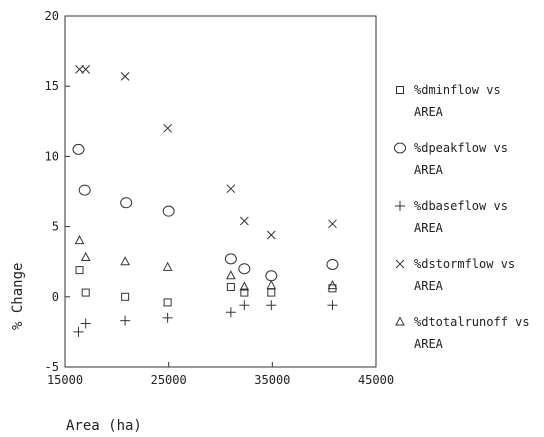  Describe the element at coordinates (464, 264) in the screenshot. I see `legend-label: %dstormflow vs` at that location.